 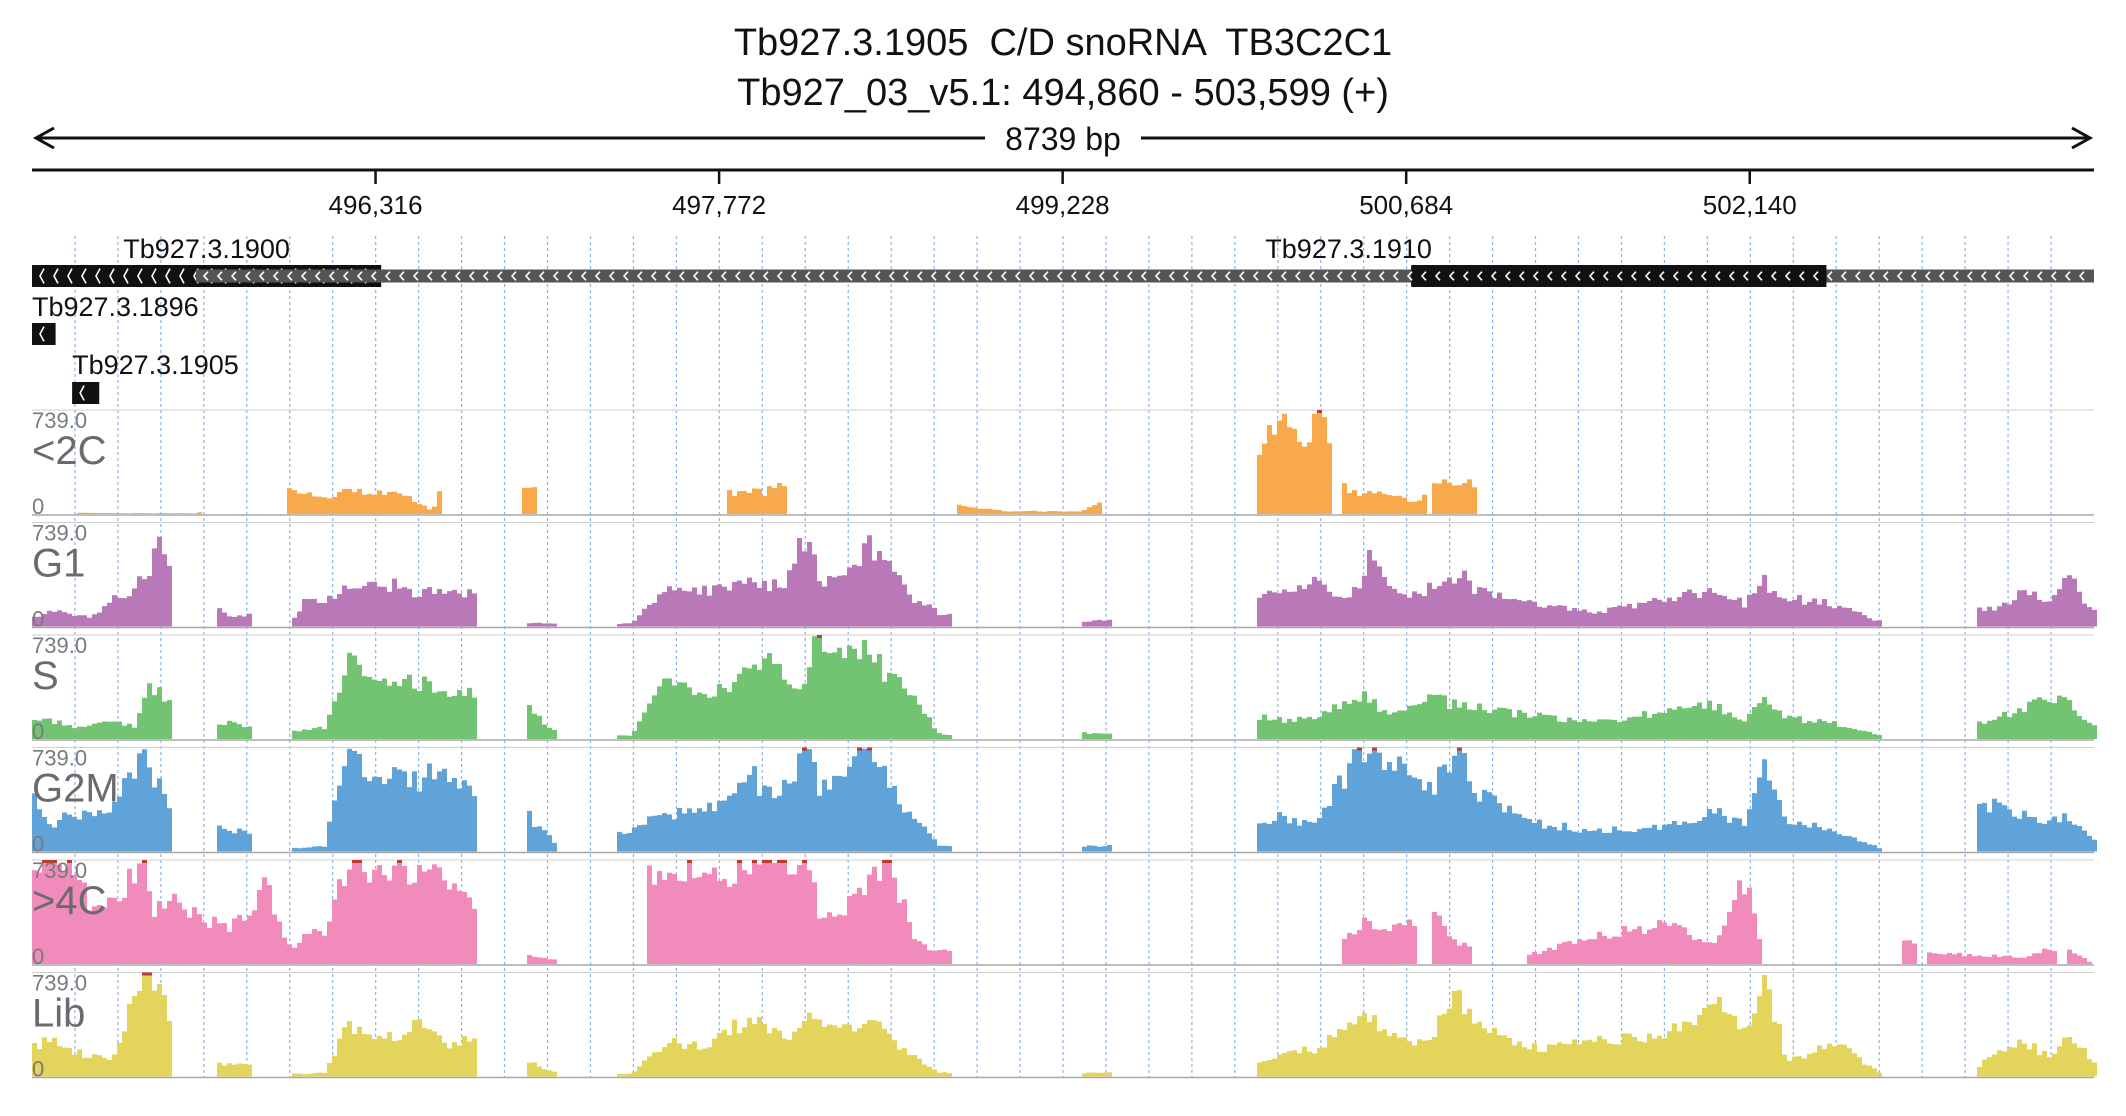 What do you see at coordinates (1063, 93) in the screenshot?
I see `chart-subtitle: Tb927_03_v5.1: 494,860 - 503,599 (+)` at bounding box center [1063, 93].